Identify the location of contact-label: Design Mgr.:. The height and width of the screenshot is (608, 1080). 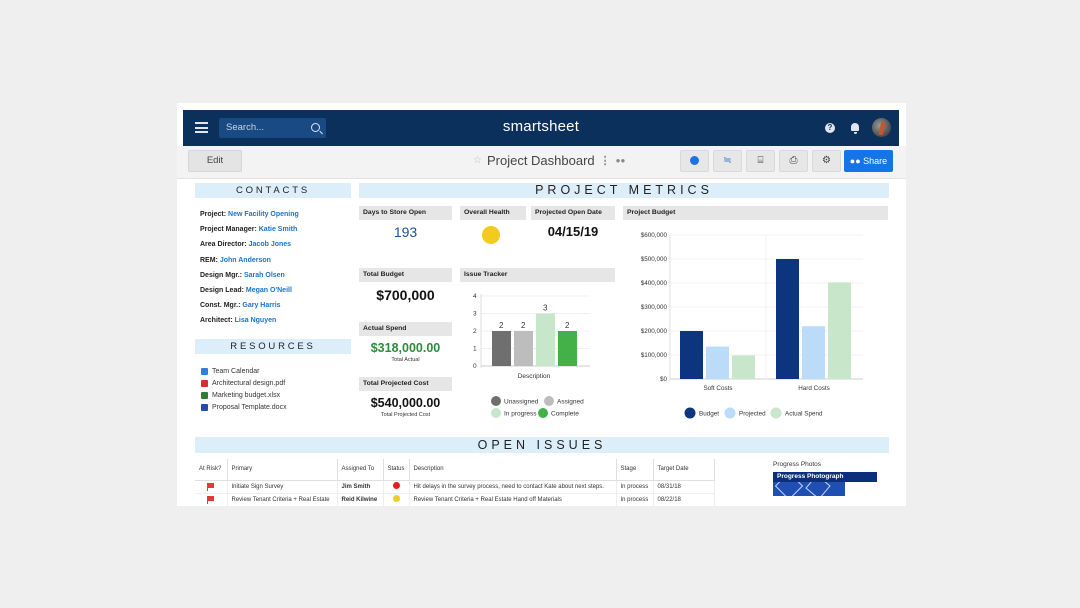
(221, 275).